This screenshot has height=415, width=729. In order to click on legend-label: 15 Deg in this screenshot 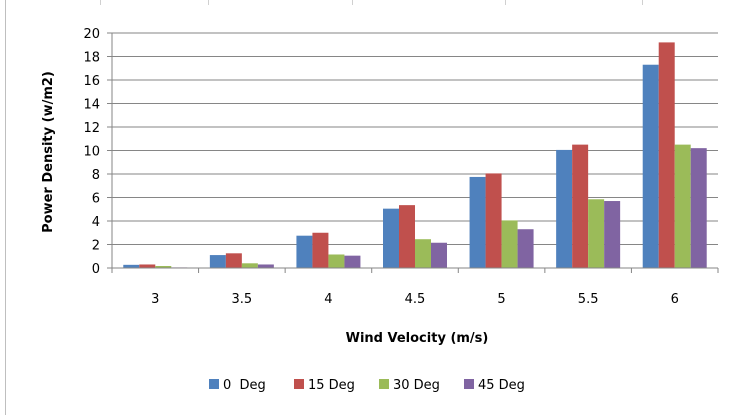, I will do `click(331, 385)`.